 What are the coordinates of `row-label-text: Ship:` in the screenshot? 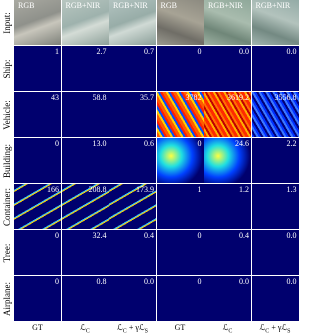 It's located at (7, 68).